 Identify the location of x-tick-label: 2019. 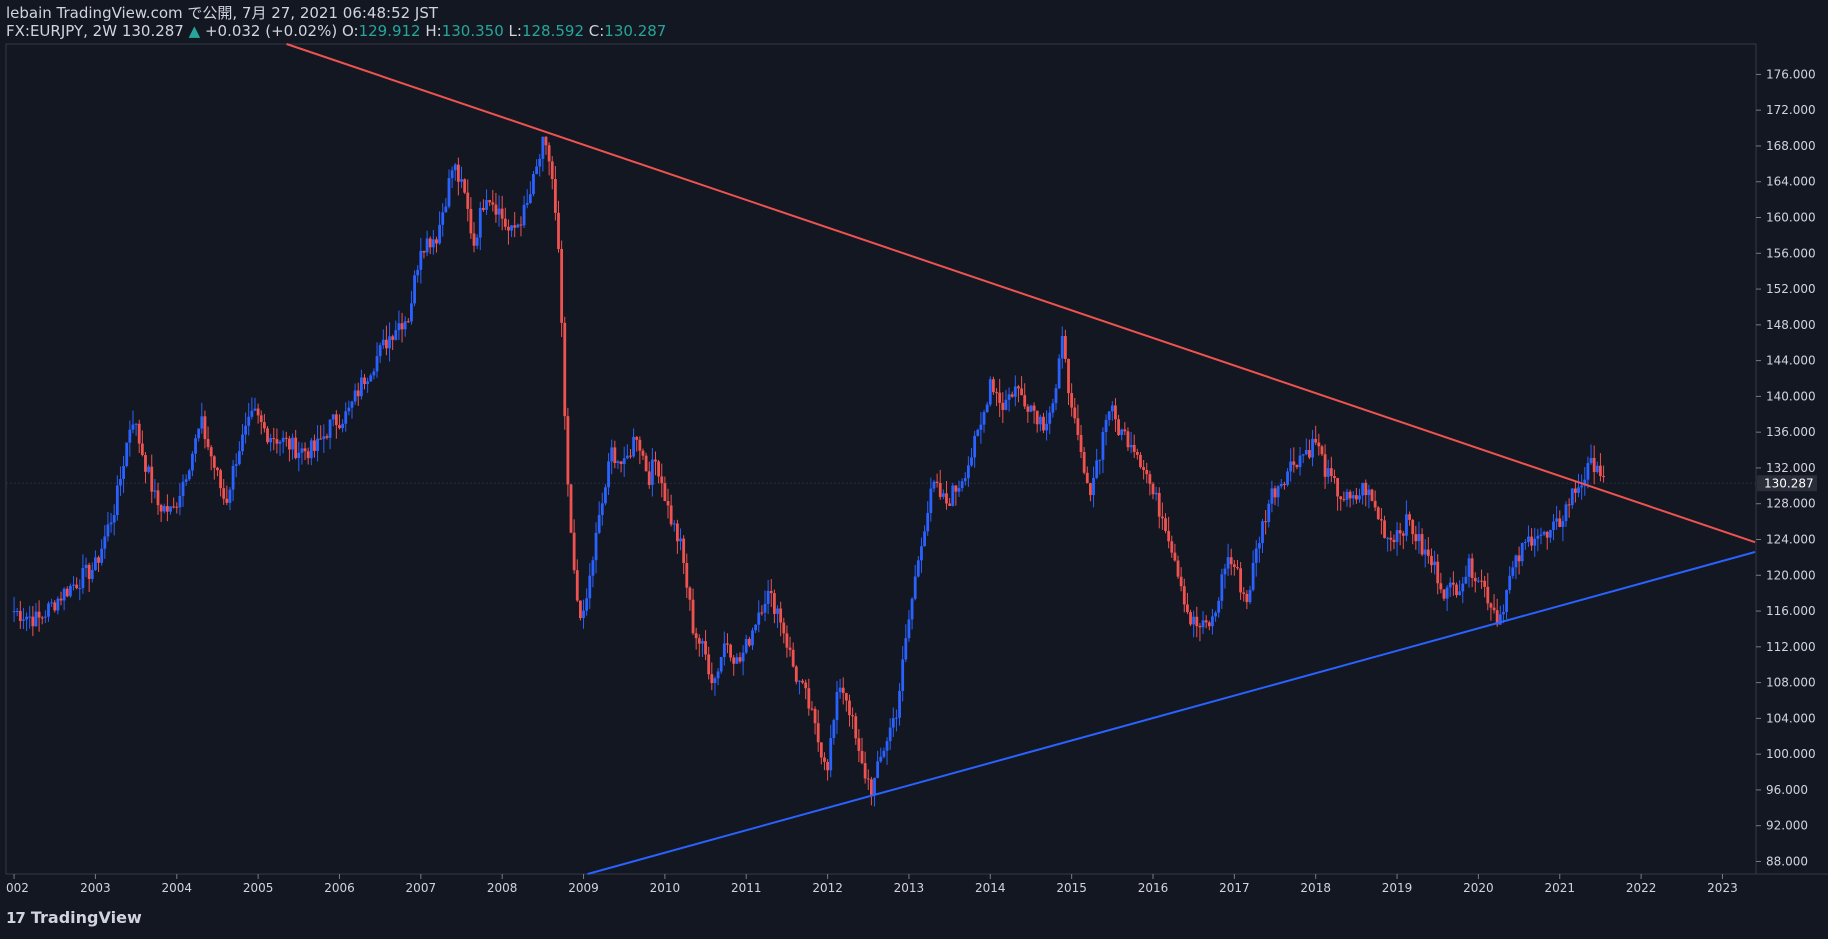
(1397, 888).